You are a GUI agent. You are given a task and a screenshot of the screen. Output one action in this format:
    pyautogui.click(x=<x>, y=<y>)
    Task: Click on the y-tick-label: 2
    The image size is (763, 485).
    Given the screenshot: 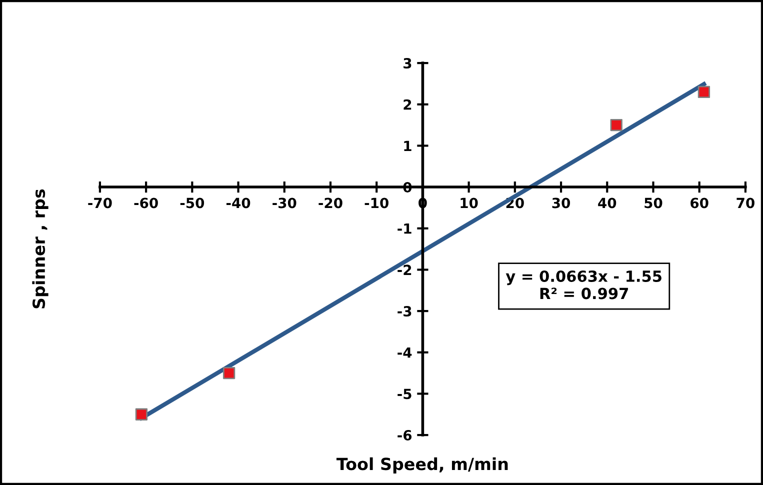 What is the action you would take?
    pyautogui.click(x=408, y=104)
    